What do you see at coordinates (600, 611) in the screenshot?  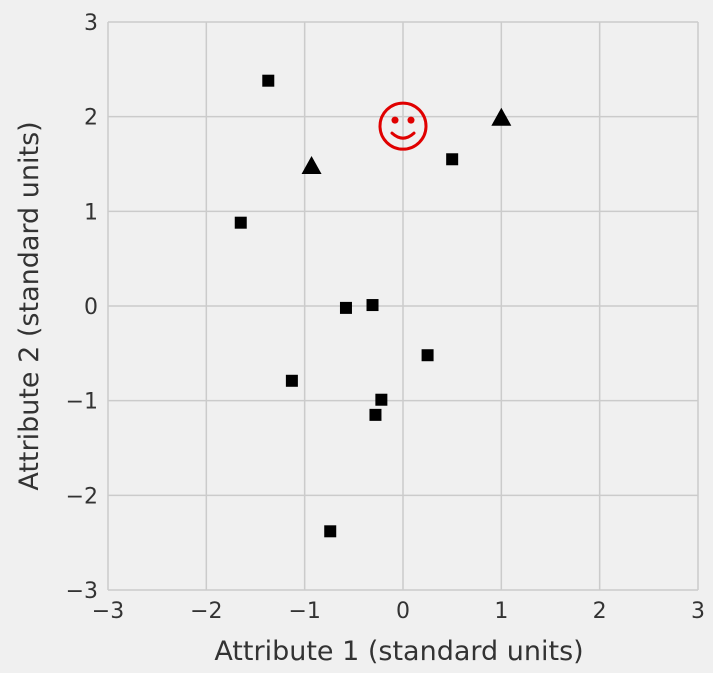 I see `x-tick-label: 2` at bounding box center [600, 611].